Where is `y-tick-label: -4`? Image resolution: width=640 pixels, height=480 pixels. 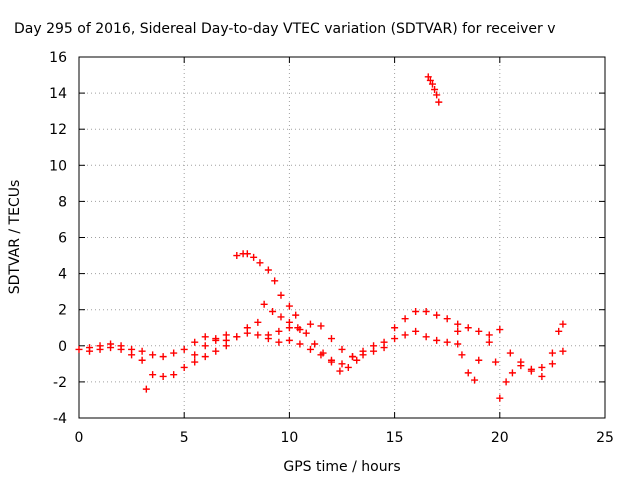
y-tick-label: -4 is located at coordinates (60, 419).